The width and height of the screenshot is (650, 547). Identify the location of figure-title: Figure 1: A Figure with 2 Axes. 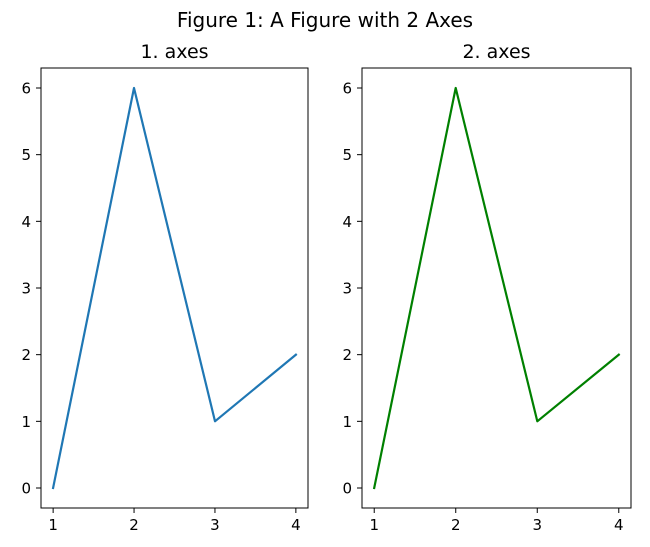
(325, 20).